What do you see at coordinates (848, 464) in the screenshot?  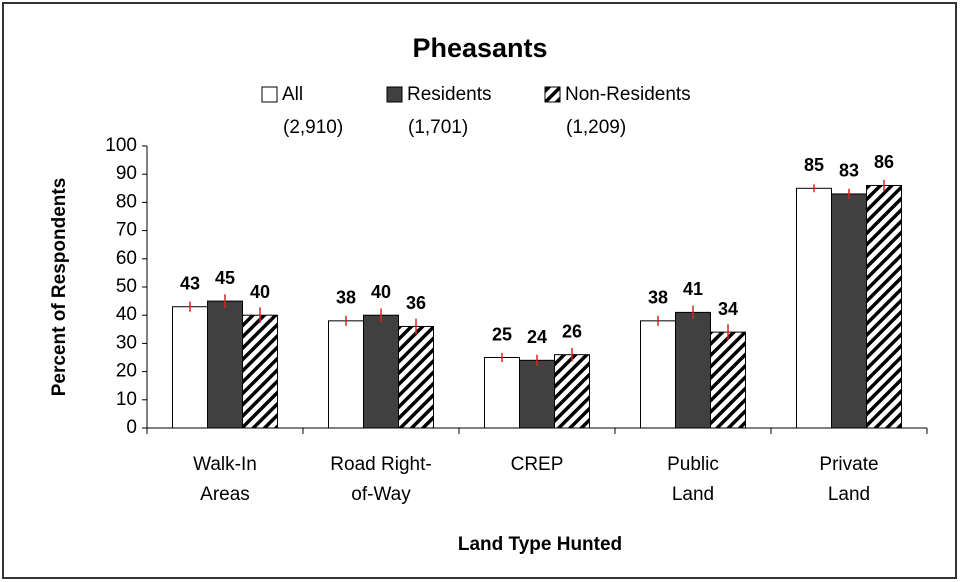 I see `x-tick-label: Private` at bounding box center [848, 464].